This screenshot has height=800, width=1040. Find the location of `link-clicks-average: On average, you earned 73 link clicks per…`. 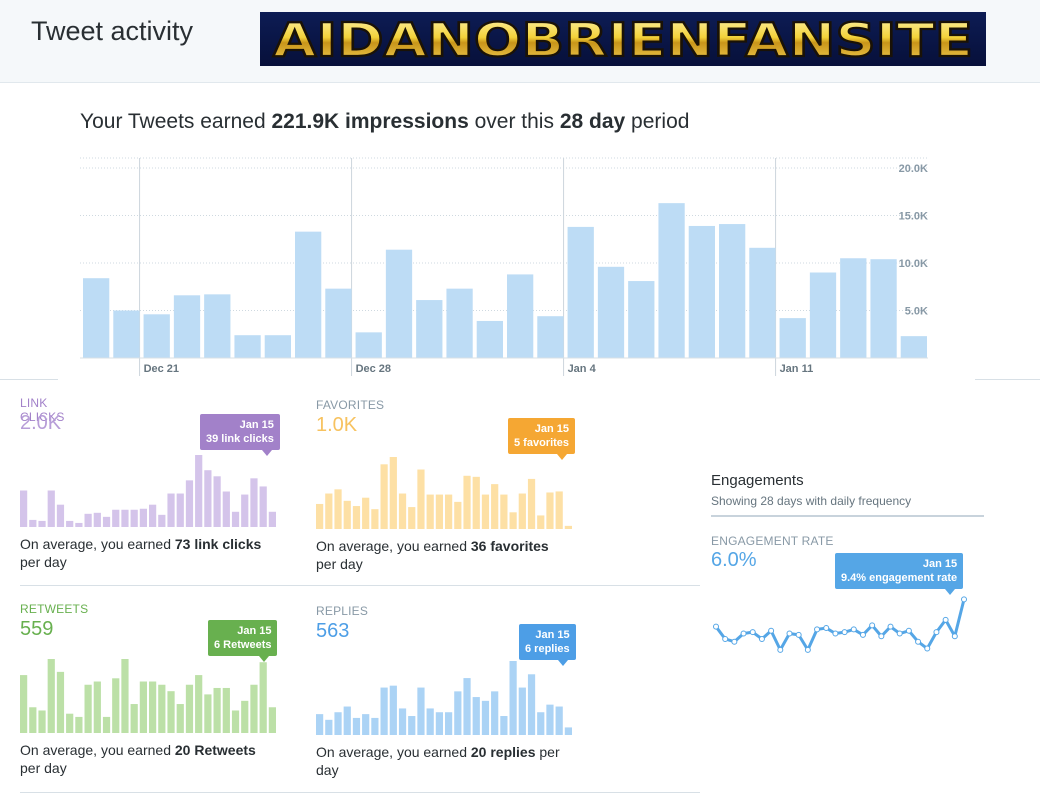

link-clicks-average: On average, you earned 73 link clicks per… is located at coordinates (141, 553).